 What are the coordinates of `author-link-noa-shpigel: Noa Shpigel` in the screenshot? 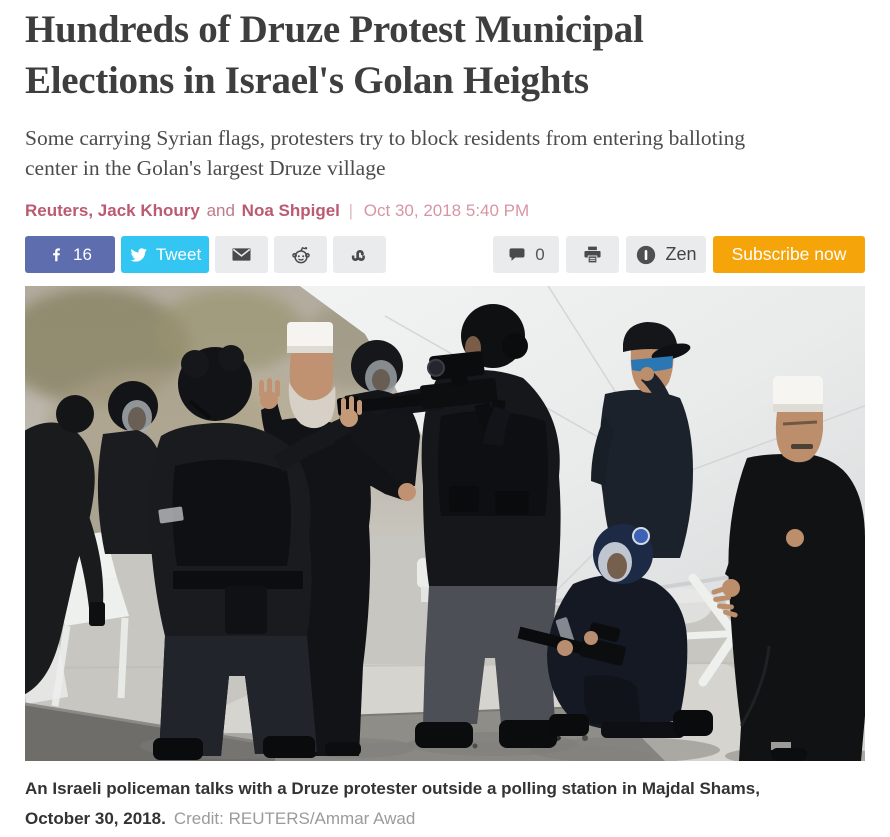 It's located at (290, 211).